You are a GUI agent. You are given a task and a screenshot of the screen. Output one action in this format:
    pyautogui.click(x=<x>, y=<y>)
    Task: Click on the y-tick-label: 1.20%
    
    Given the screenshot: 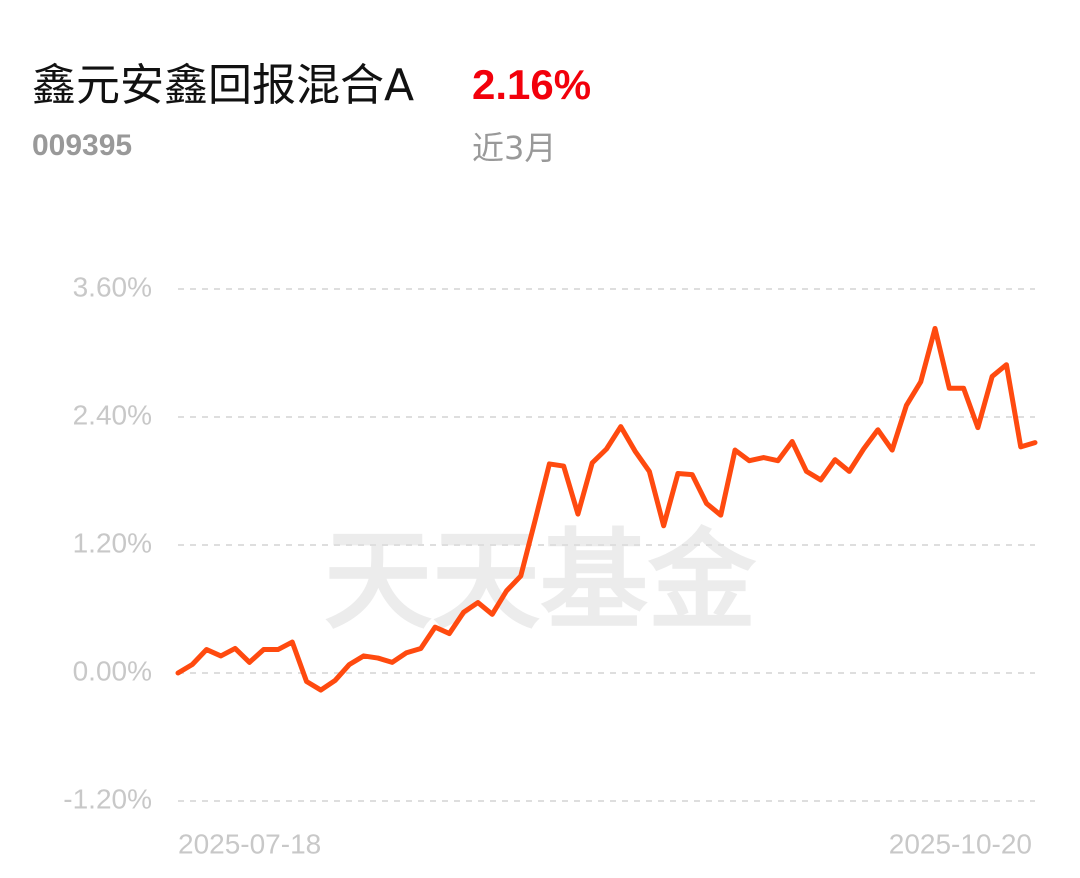 What is the action you would take?
    pyautogui.click(x=112, y=542)
    